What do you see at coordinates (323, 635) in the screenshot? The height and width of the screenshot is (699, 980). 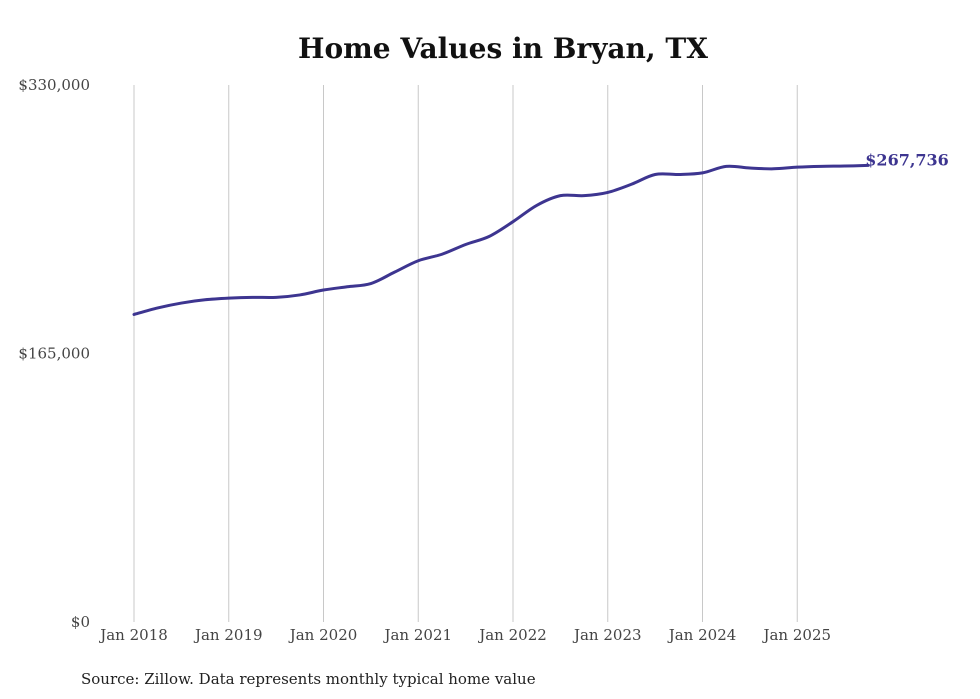 I see `x-tick-label: Jan 2020` at bounding box center [323, 635].